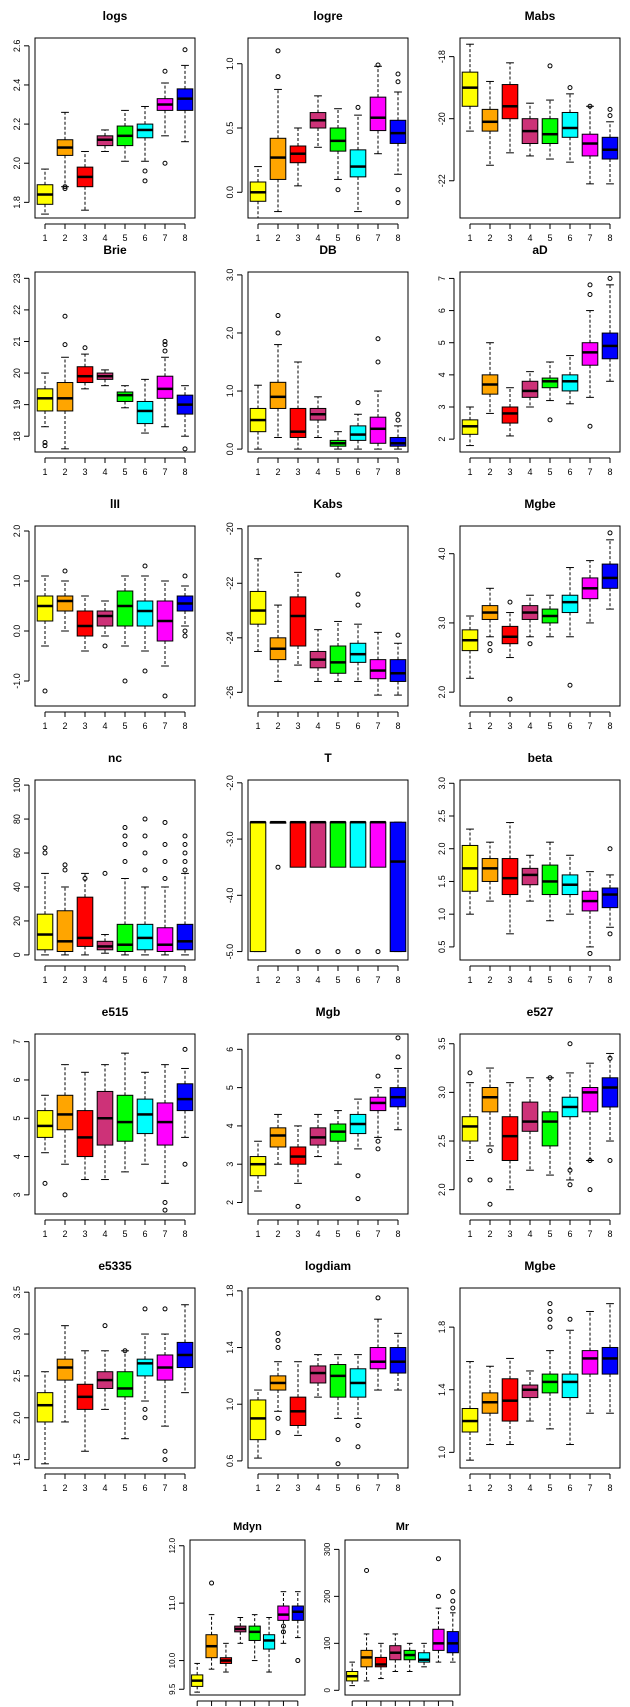 The width and height of the screenshot is (630, 1707). Describe the element at coordinates (230, 1404) in the screenshot. I see `y-tick-label: 1.0` at that location.